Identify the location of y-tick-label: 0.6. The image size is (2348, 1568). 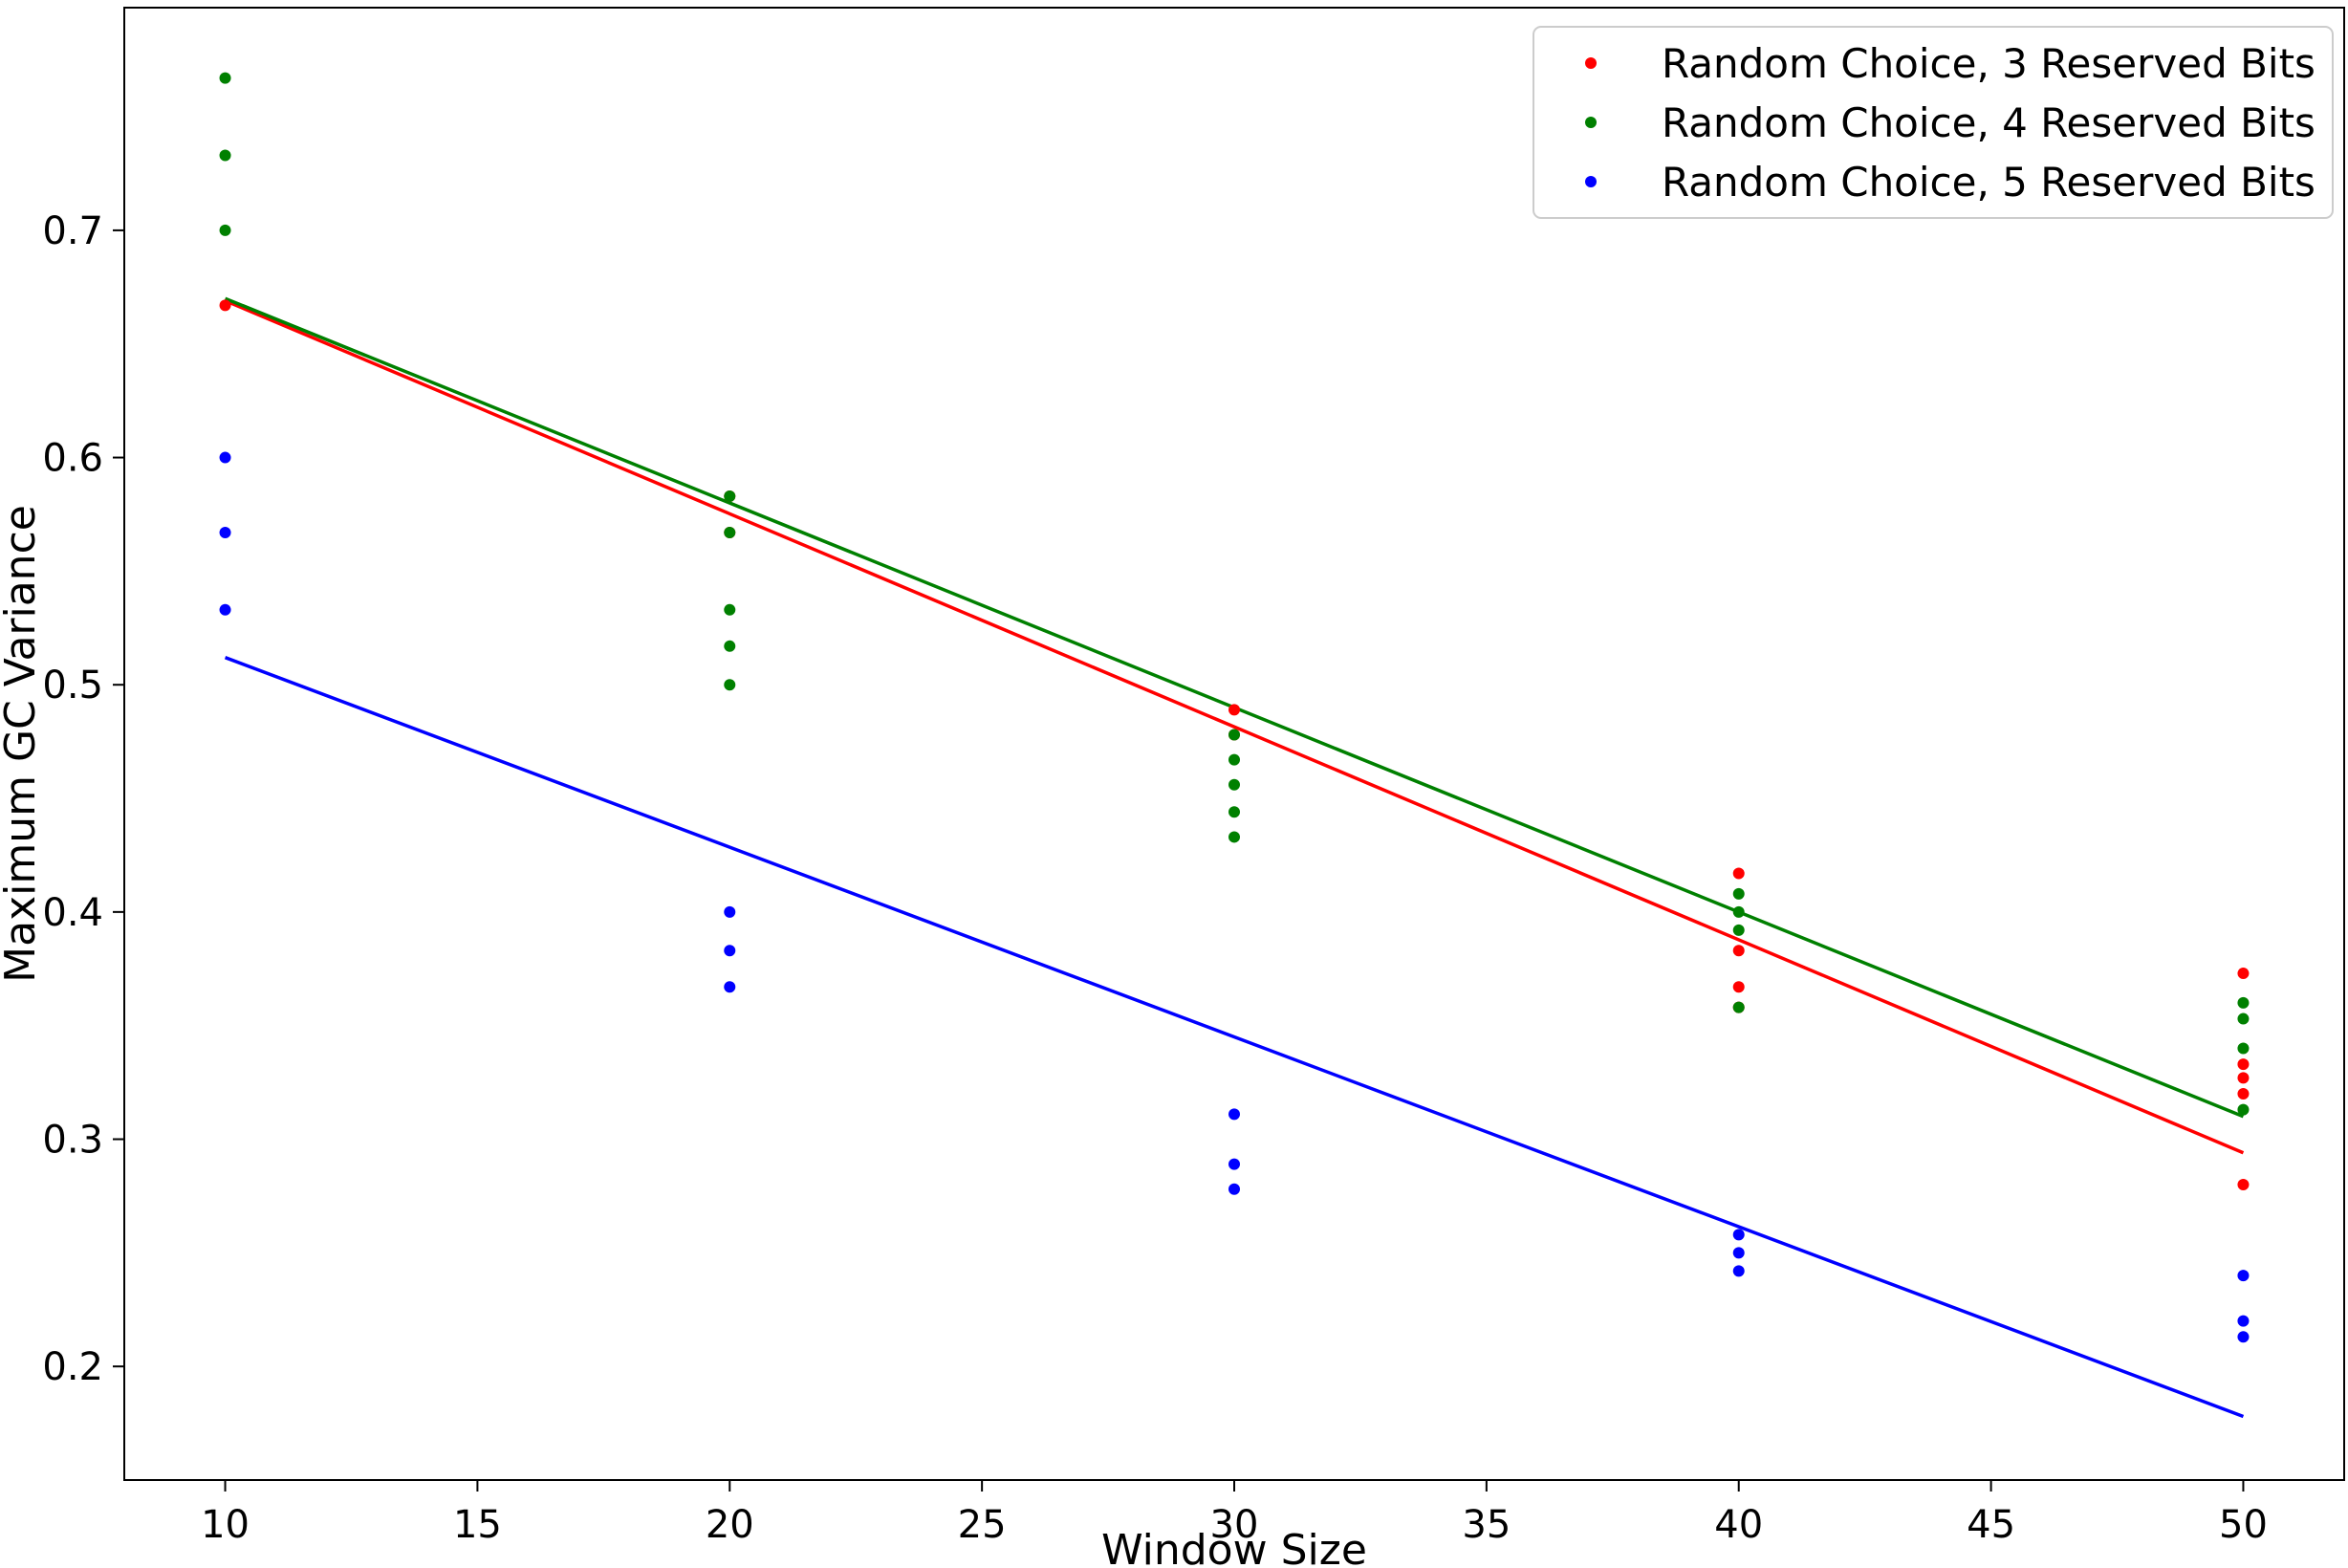
(72, 459).